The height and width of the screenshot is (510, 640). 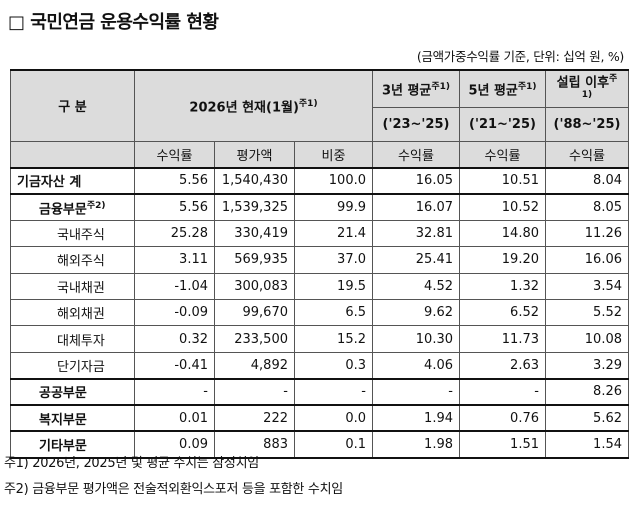 I want to click on value-cell: 10.51, so click(x=502, y=180).